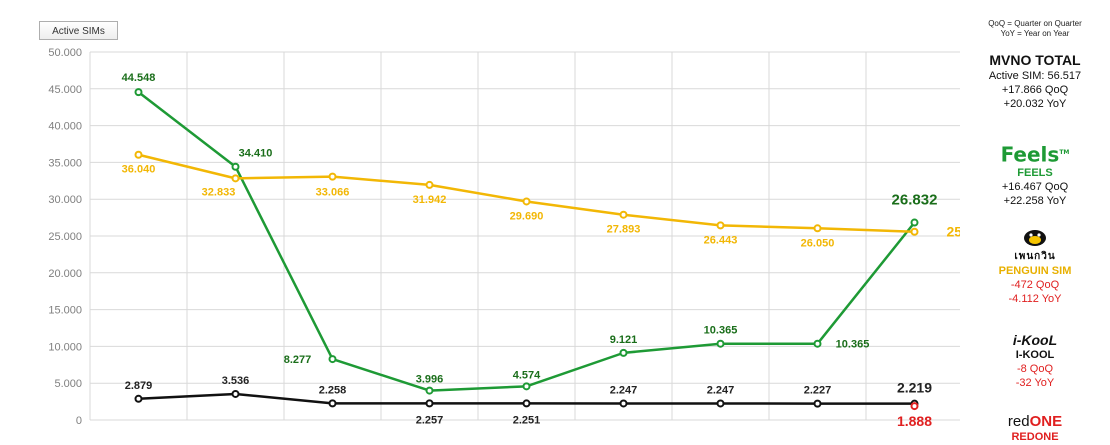  I want to click on data-label-ikool: 3.536, so click(236, 381).